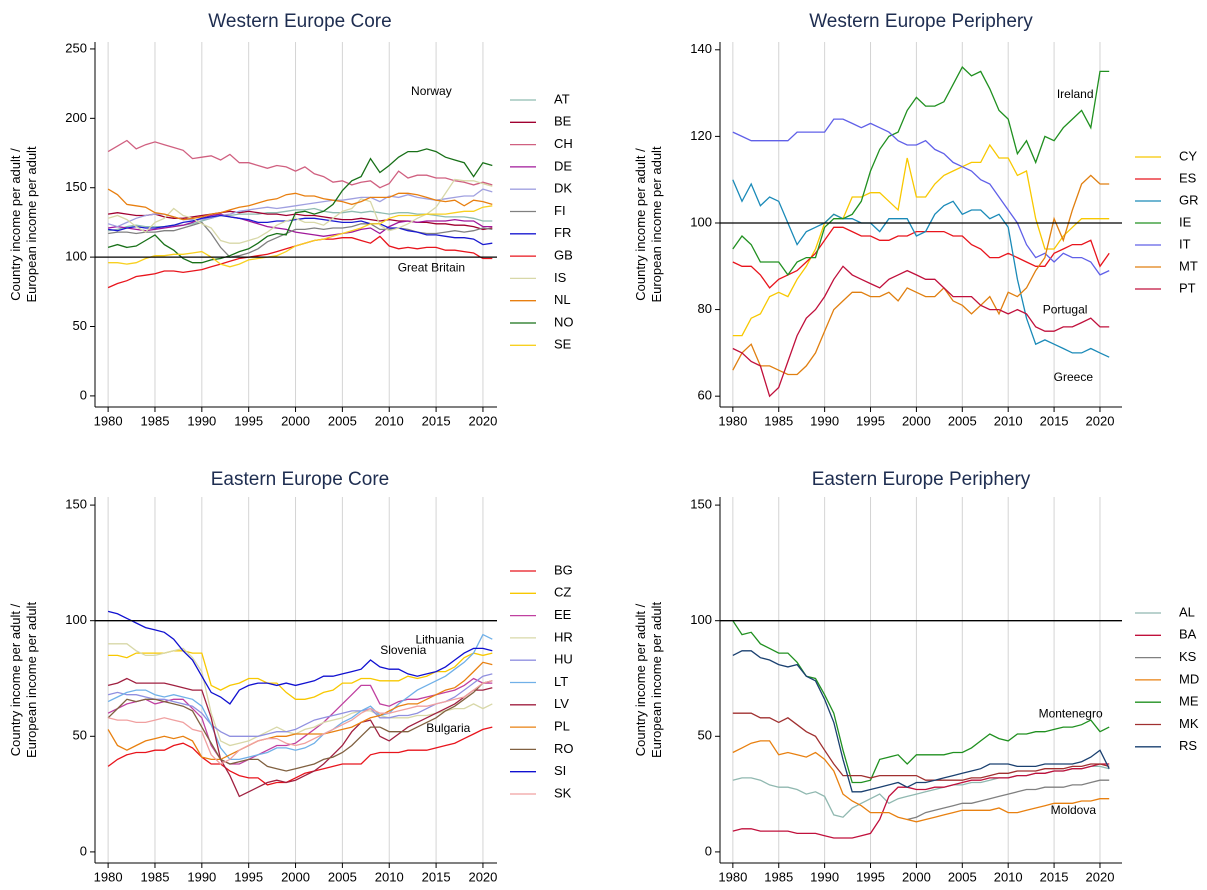 The height and width of the screenshot is (890, 1207). What do you see at coordinates (431, 91) in the screenshot?
I see `annotation: Norway` at bounding box center [431, 91].